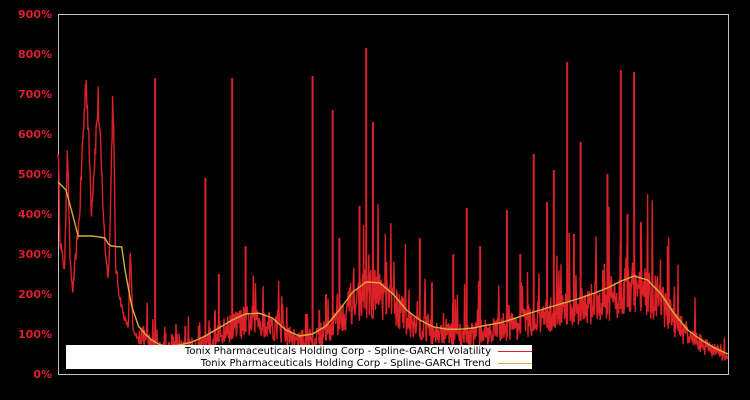  I want to click on y-tick-label: 100%, so click(35, 334).